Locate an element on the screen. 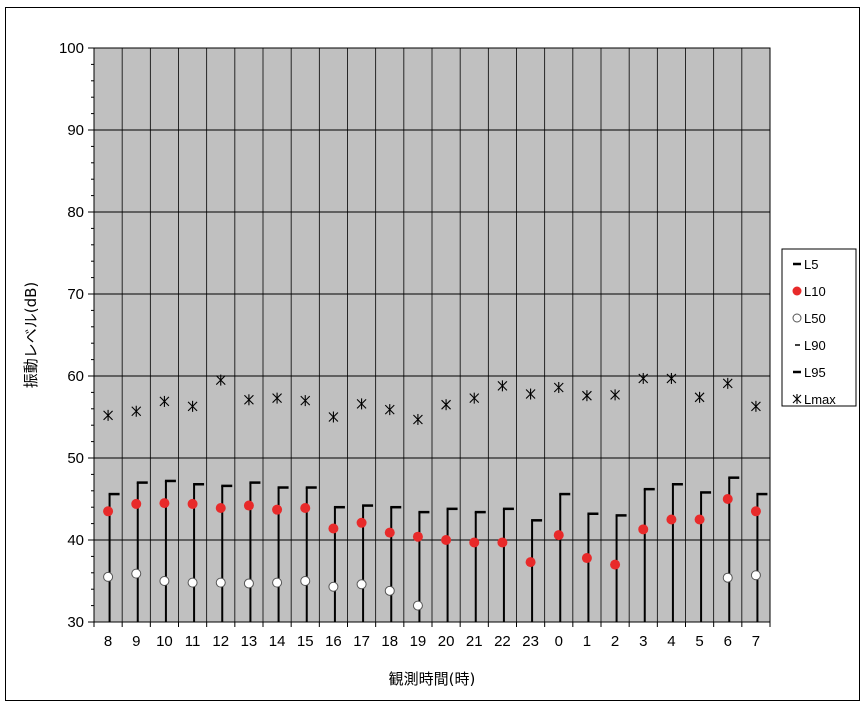  x-tick-label: 7 is located at coordinates (756, 641).